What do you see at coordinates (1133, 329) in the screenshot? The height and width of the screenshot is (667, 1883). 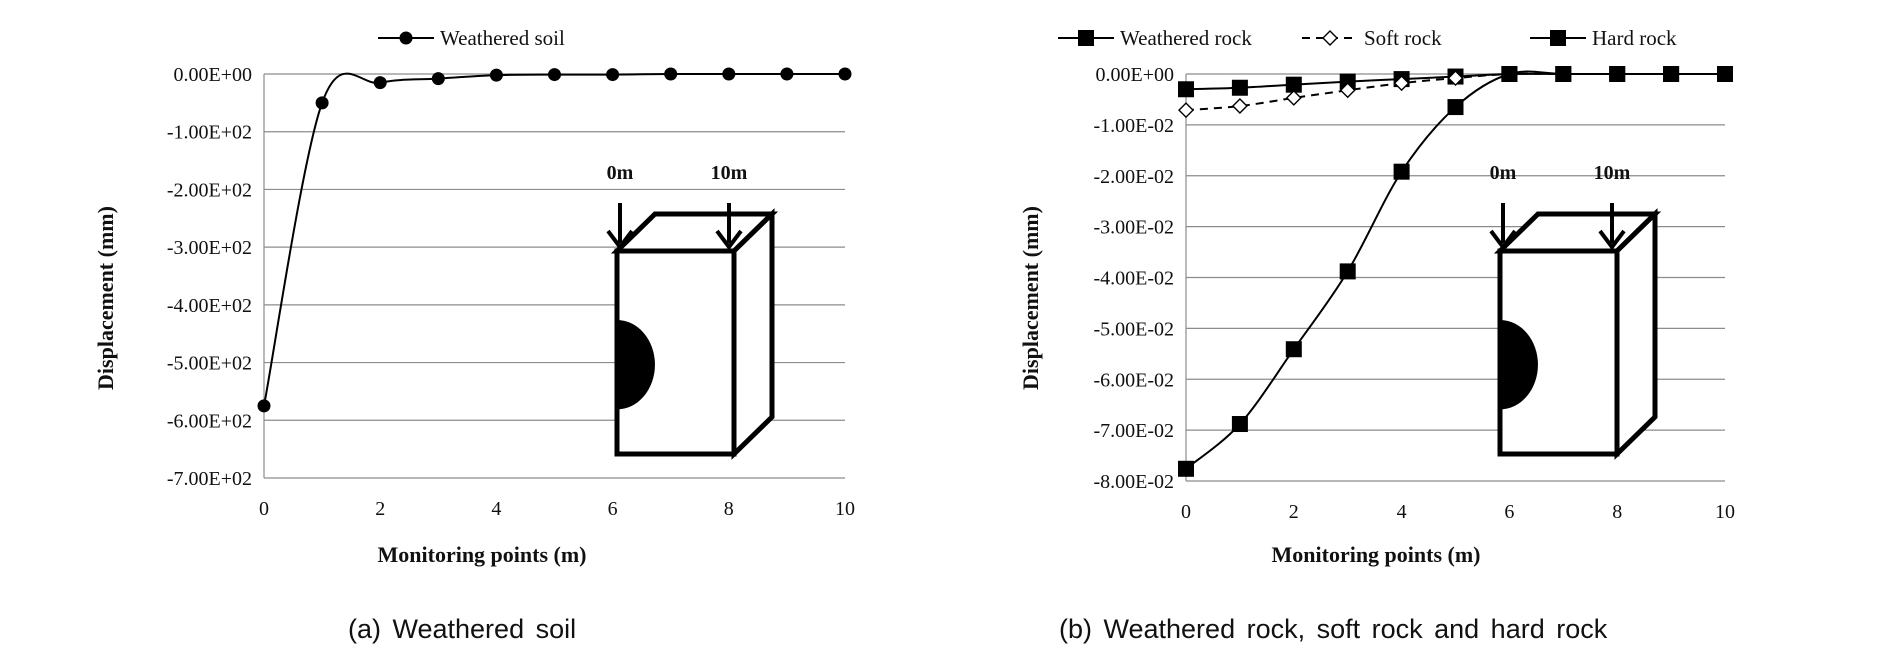 I see `y-tick-label: -5.00E-02` at bounding box center [1133, 329].